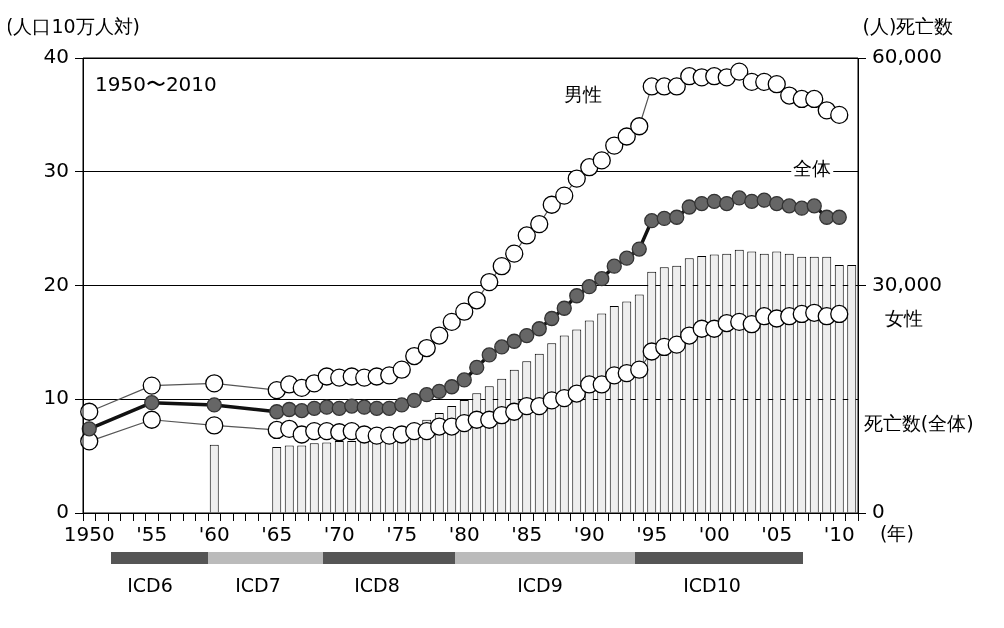 The width and height of the screenshot is (1004, 628). I want to click on y-axis-title: (人口10万人対), so click(73, 25).